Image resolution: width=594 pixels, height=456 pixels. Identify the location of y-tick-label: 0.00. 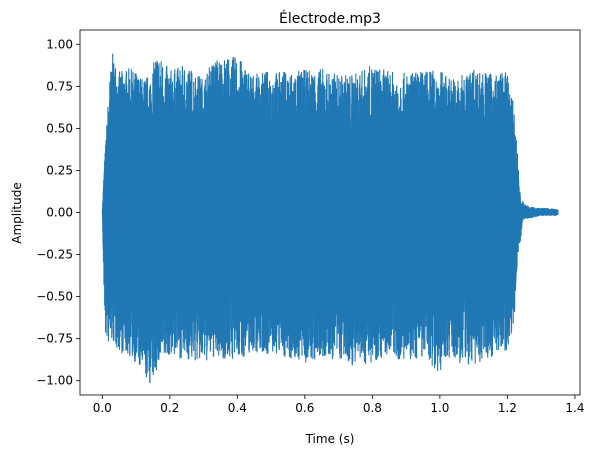
(59, 213).